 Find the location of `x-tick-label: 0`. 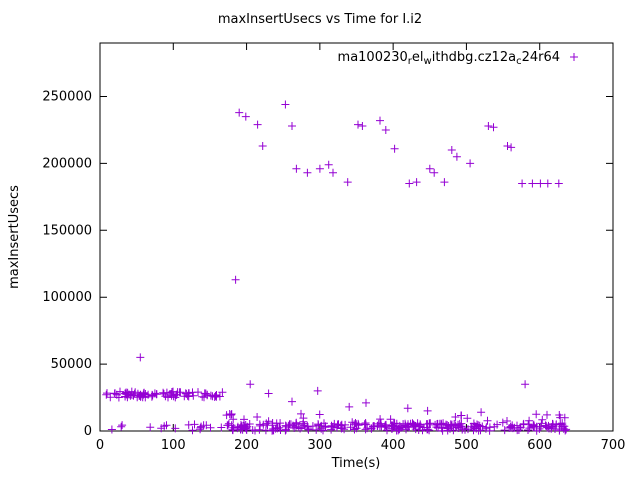

x-tick-label: 0 is located at coordinates (100, 445).